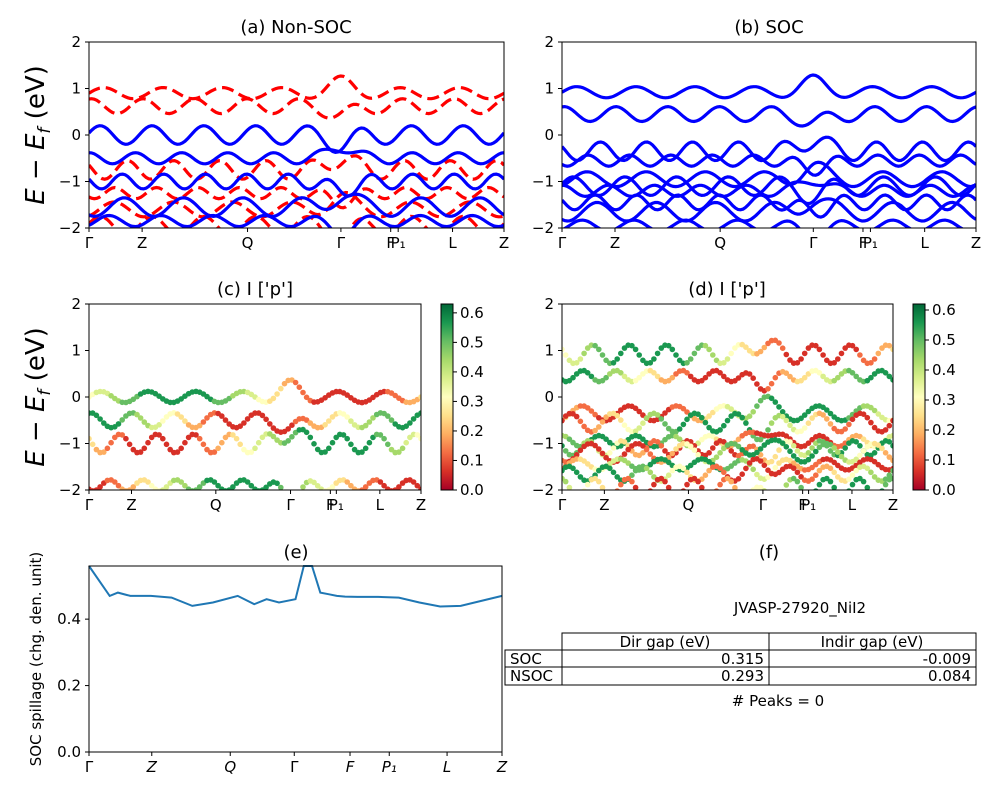  I want to click on y-axis-label-top: E − Ef (eV), so click(38, 135).